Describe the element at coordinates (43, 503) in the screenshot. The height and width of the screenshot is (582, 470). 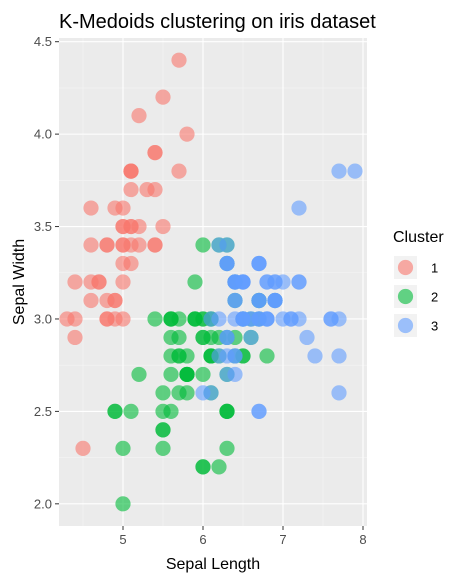
I see `y-tick-label: 2.0` at that location.